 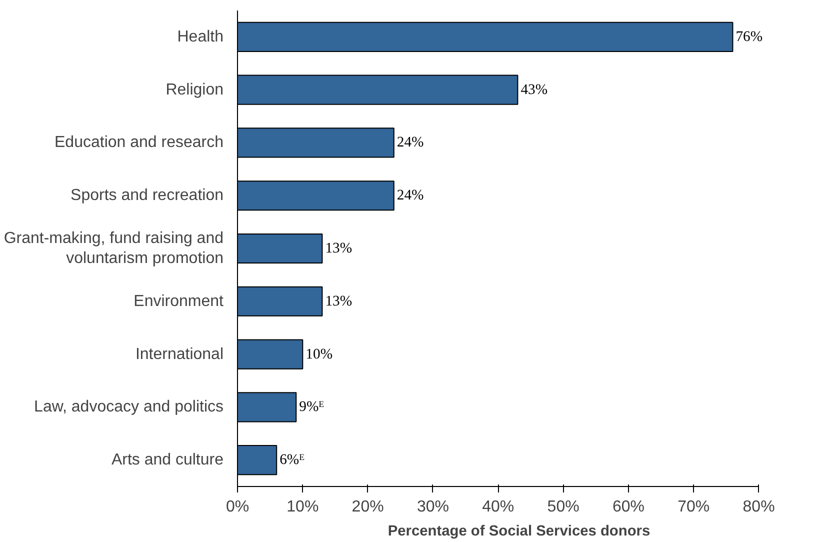 What do you see at coordinates (319, 354) in the screenshot?
I see `data-label: 10%` at bounding box center [319, 354].